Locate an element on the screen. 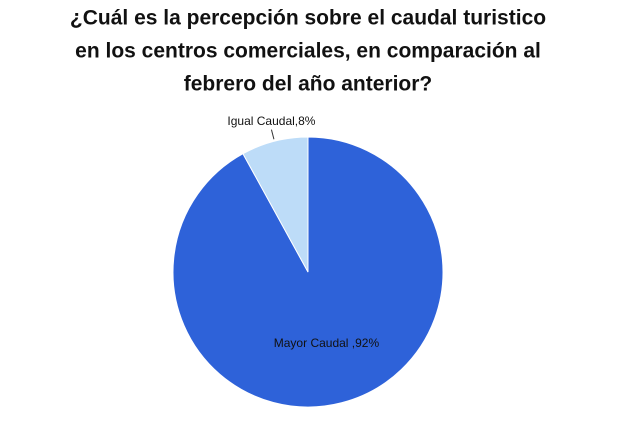  data-label: Igual Caudal,8% is located at coordinates (271, 121).